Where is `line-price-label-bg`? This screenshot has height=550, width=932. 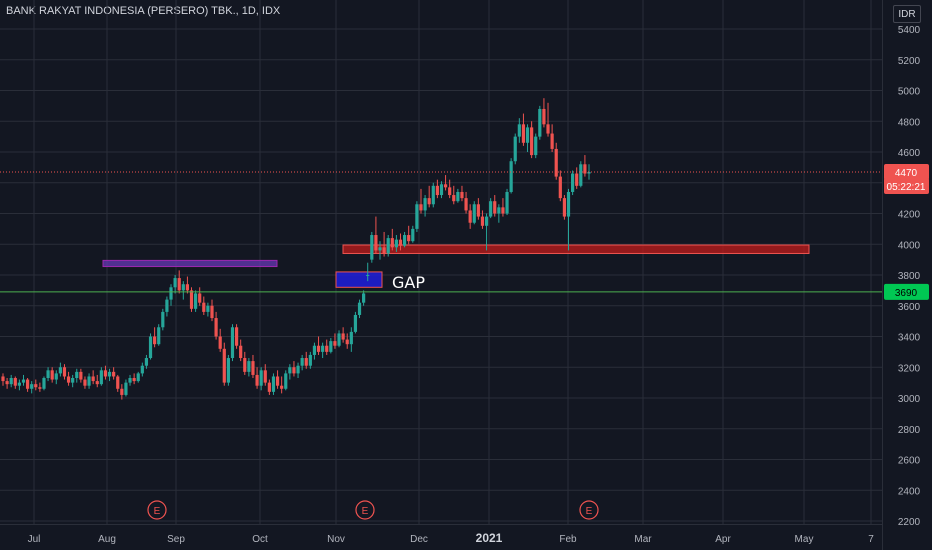
line-price-label-bg is located at coordinates (906, 291).